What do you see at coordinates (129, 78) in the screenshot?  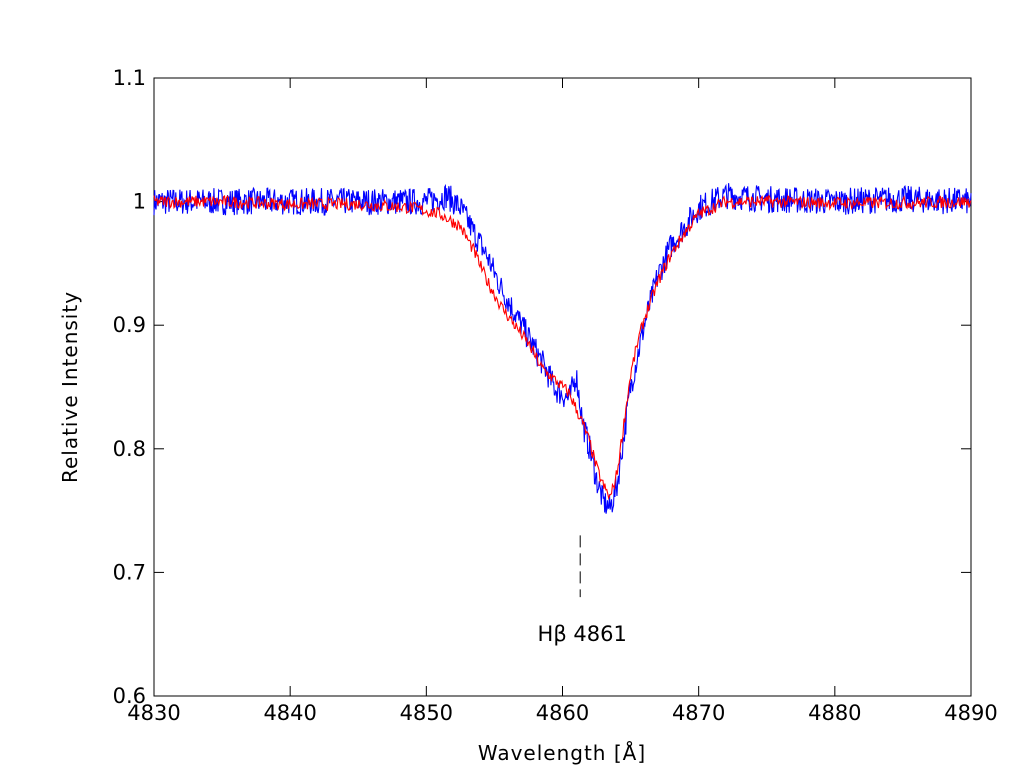 I see `y-tick-label: 1.1` at bounding box center [129, 78].